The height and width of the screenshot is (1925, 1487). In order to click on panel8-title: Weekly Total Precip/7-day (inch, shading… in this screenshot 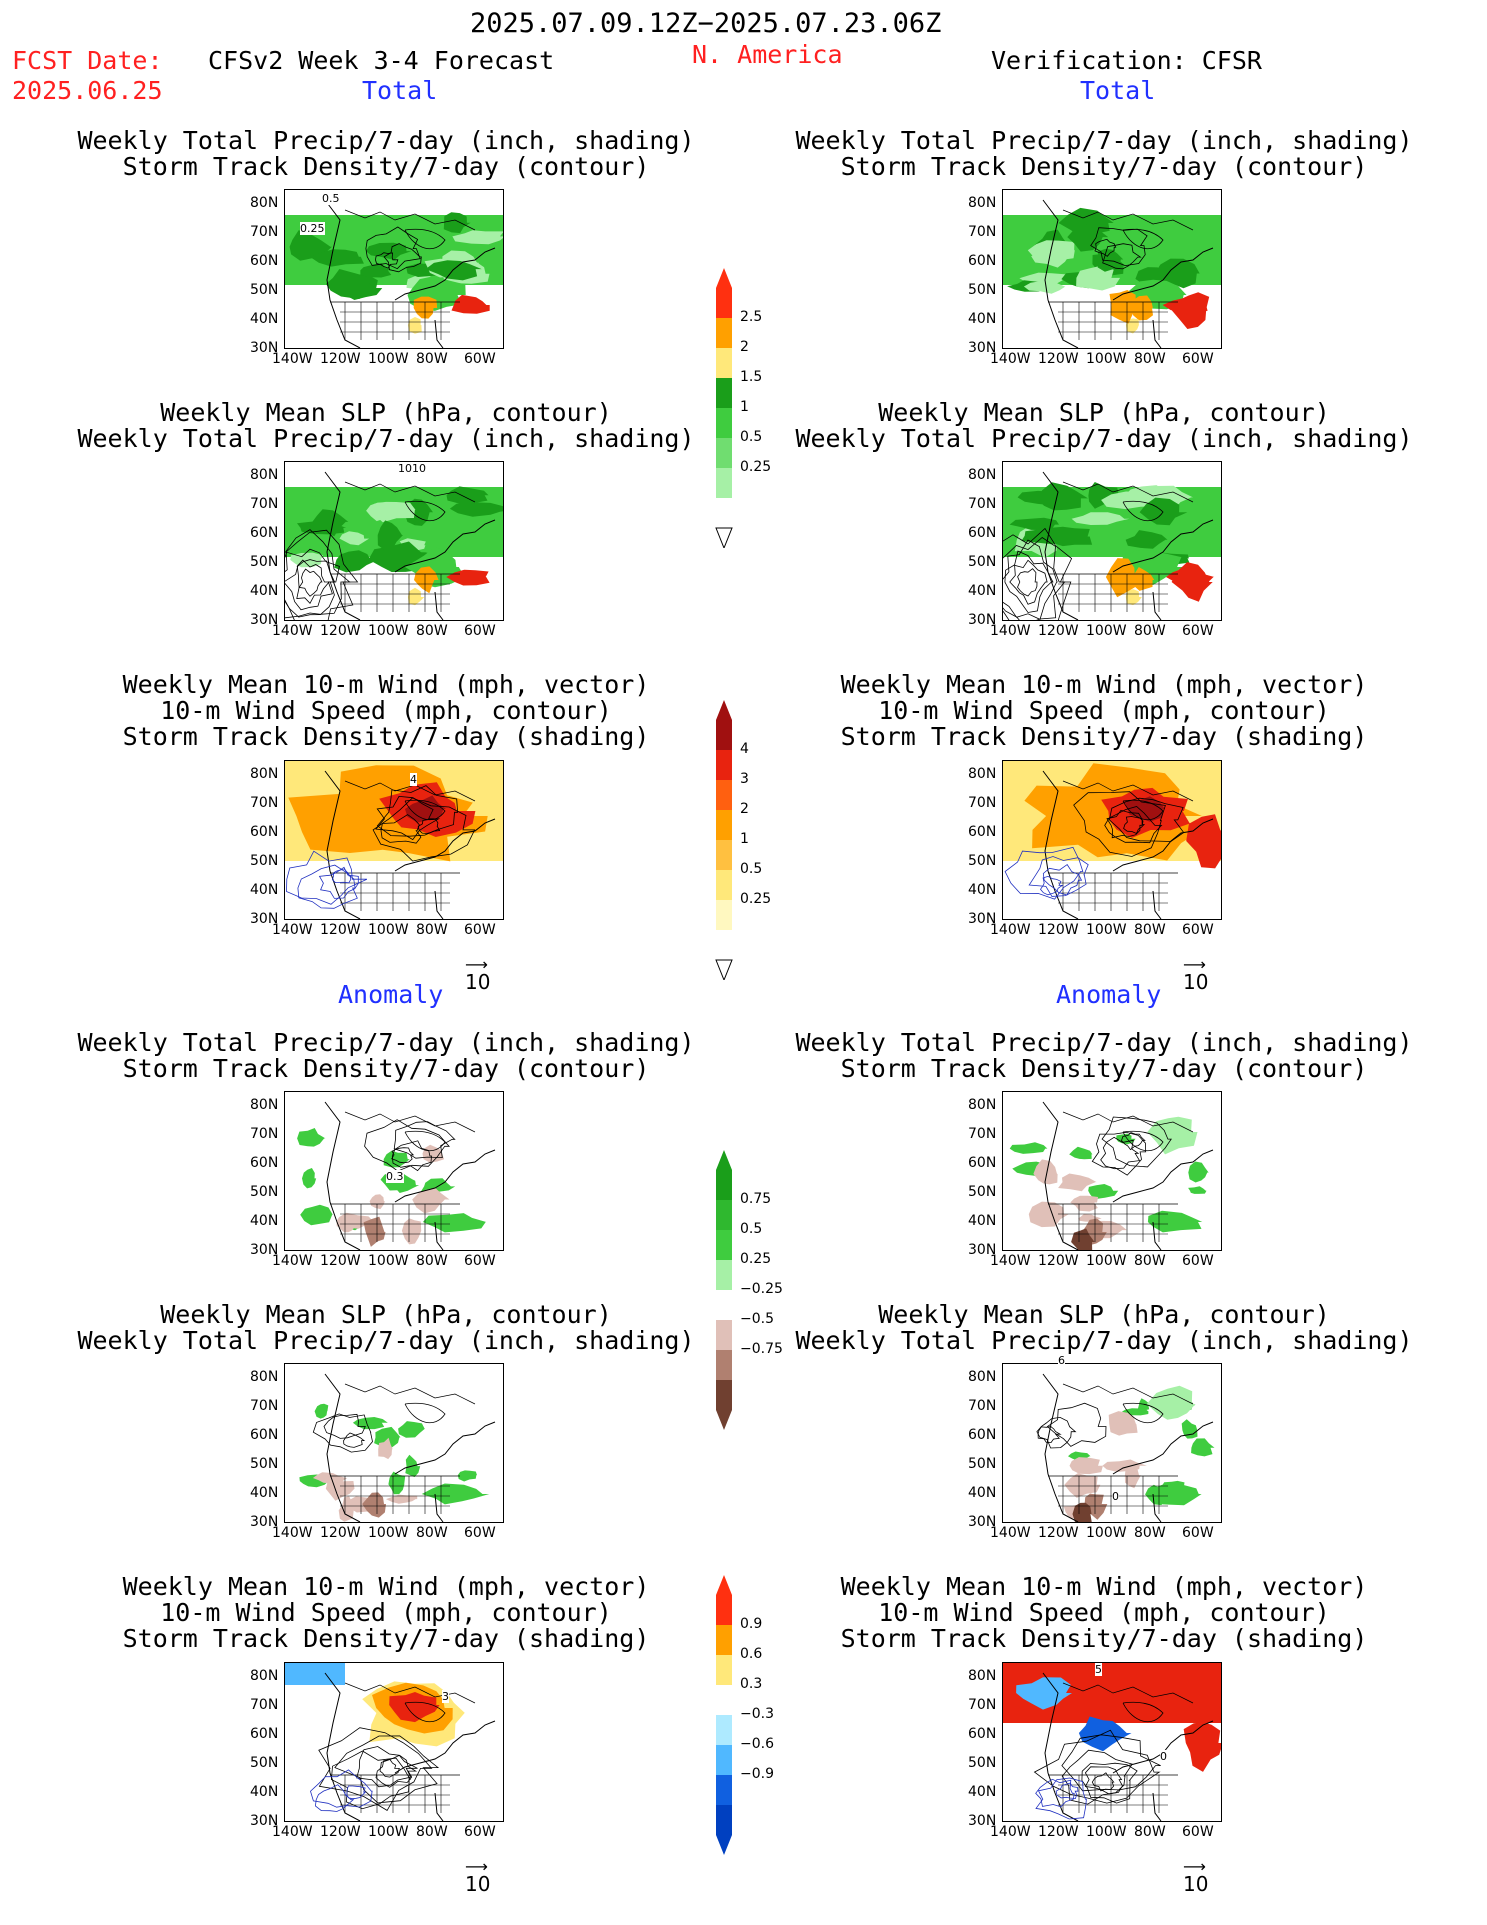, I will do `click(1104, 1055)`.